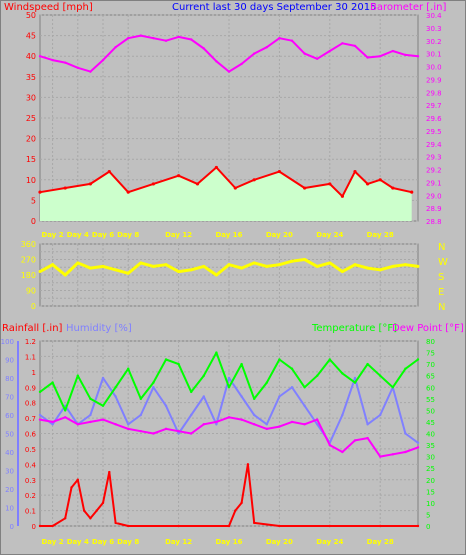 The height and width of the screenshot is (555, 466). I want to click on mid-y-tick: 0, so click(33, 306).